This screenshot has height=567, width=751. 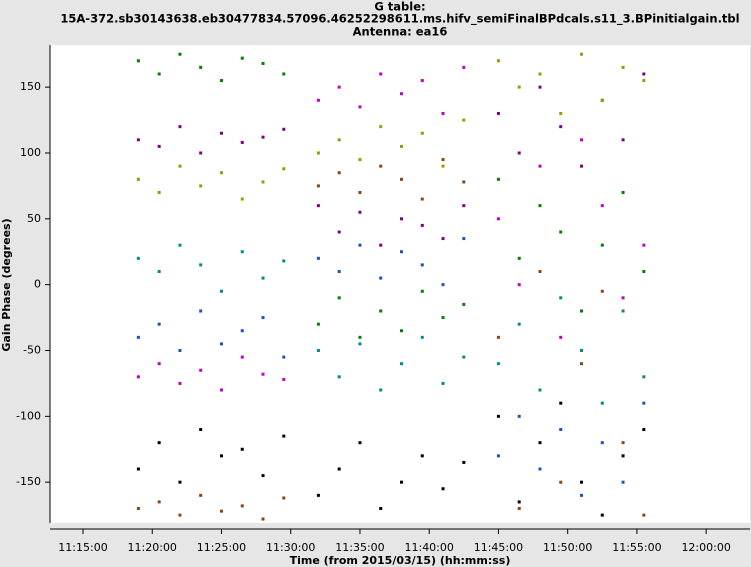 What do you see at coordinates (636, 547) in the screenshot?
I see `x-tick-label: 11:55:00` at bounding box center [636, 547].